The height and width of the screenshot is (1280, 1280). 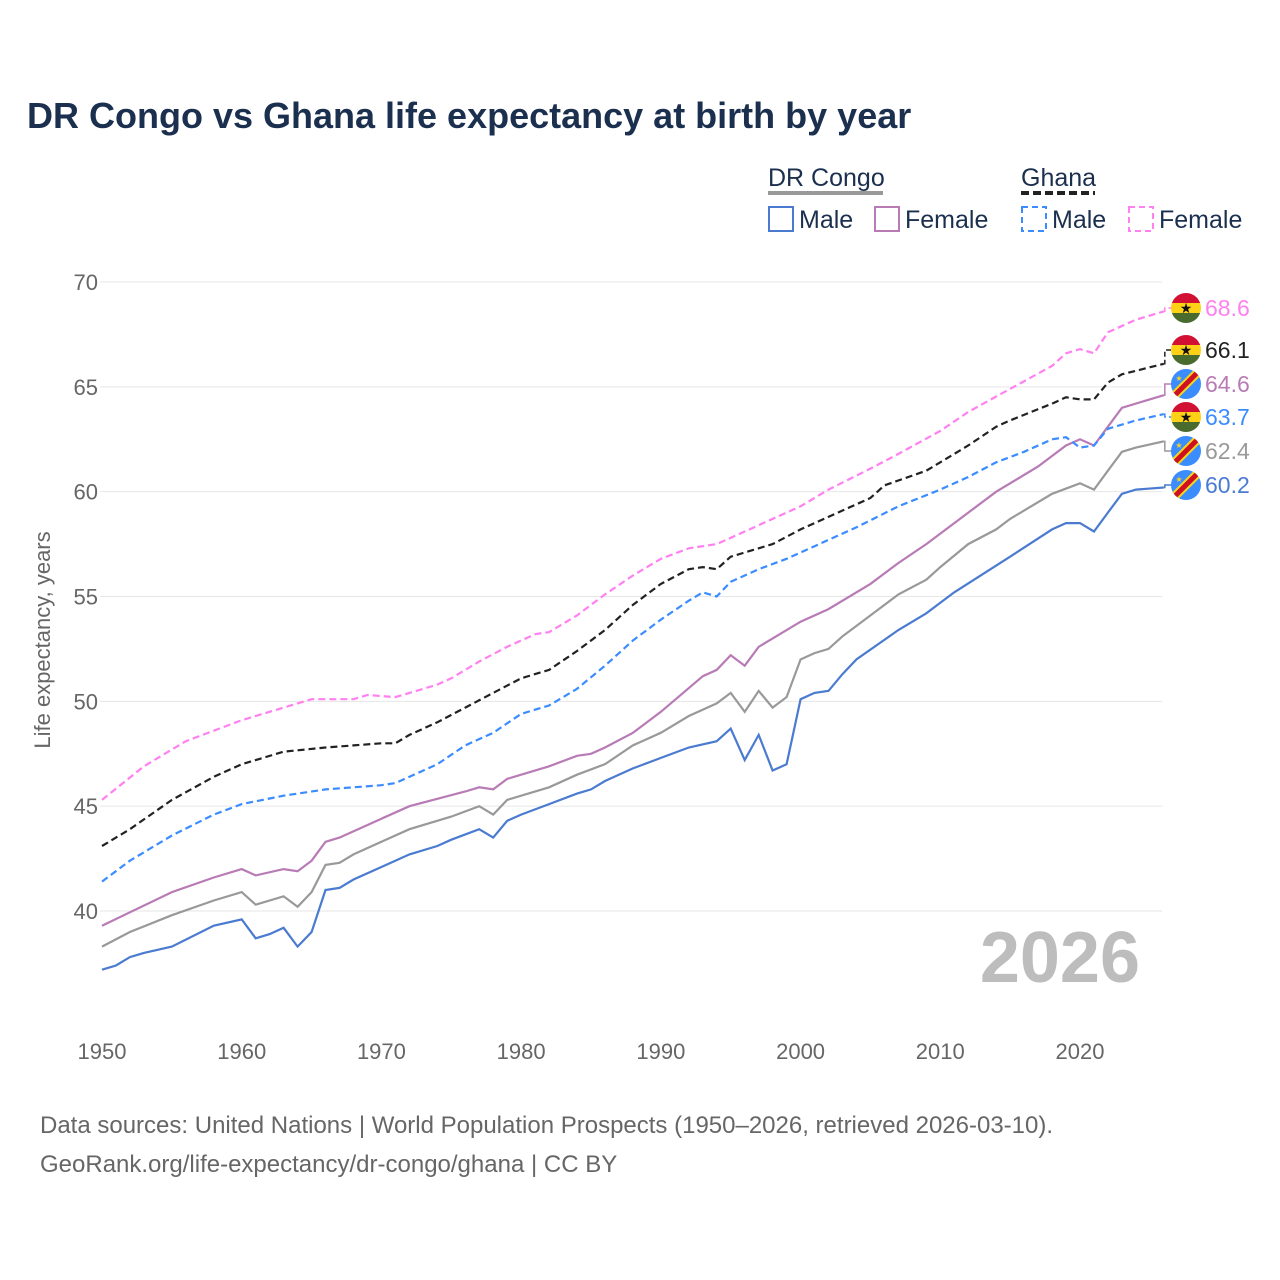 What do you see at coordinates (1079, 220) in the screenshot?
I see `legend-item-ghana-male: Male` at bounding box center [1079, 220].